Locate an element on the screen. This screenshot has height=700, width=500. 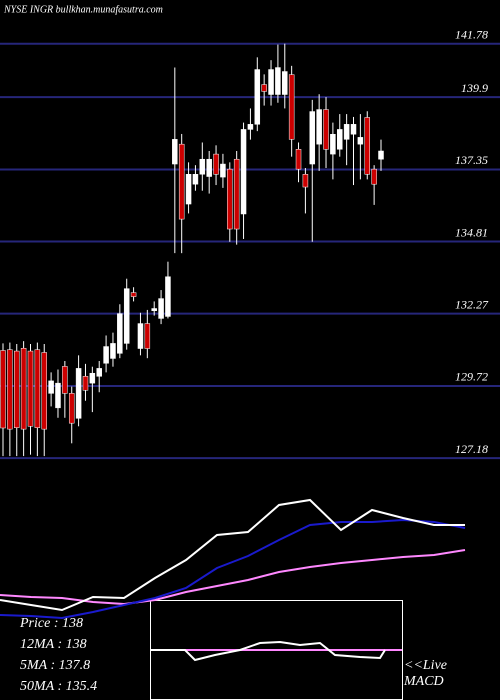
y-tick-label: 127.18 is located at coordinates (471, 449).